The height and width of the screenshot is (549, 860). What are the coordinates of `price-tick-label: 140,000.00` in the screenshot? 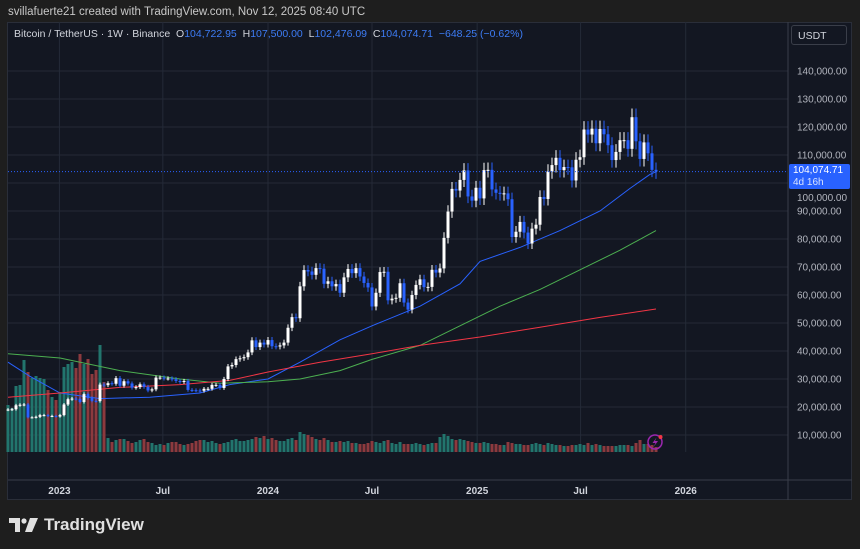 It's located at (822, 72).